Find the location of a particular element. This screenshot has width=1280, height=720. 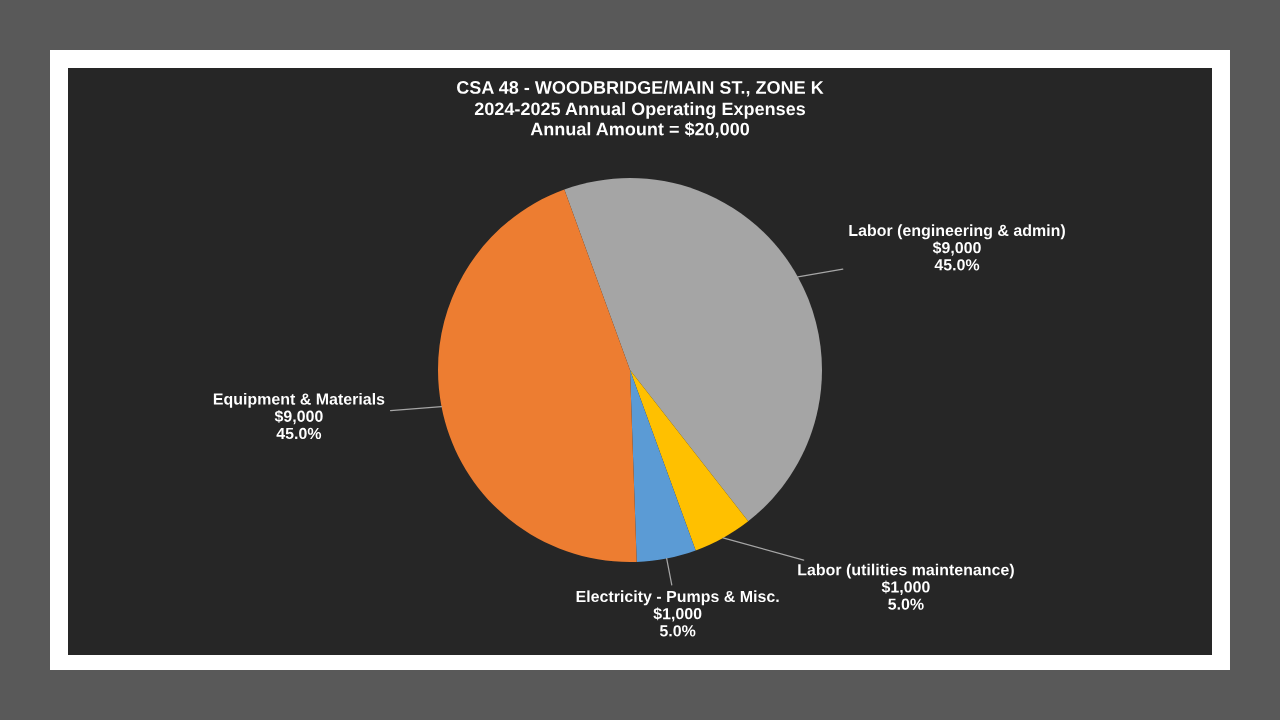

slice-label: Labor (engineering & admin) is located at coordinates (957, 232).